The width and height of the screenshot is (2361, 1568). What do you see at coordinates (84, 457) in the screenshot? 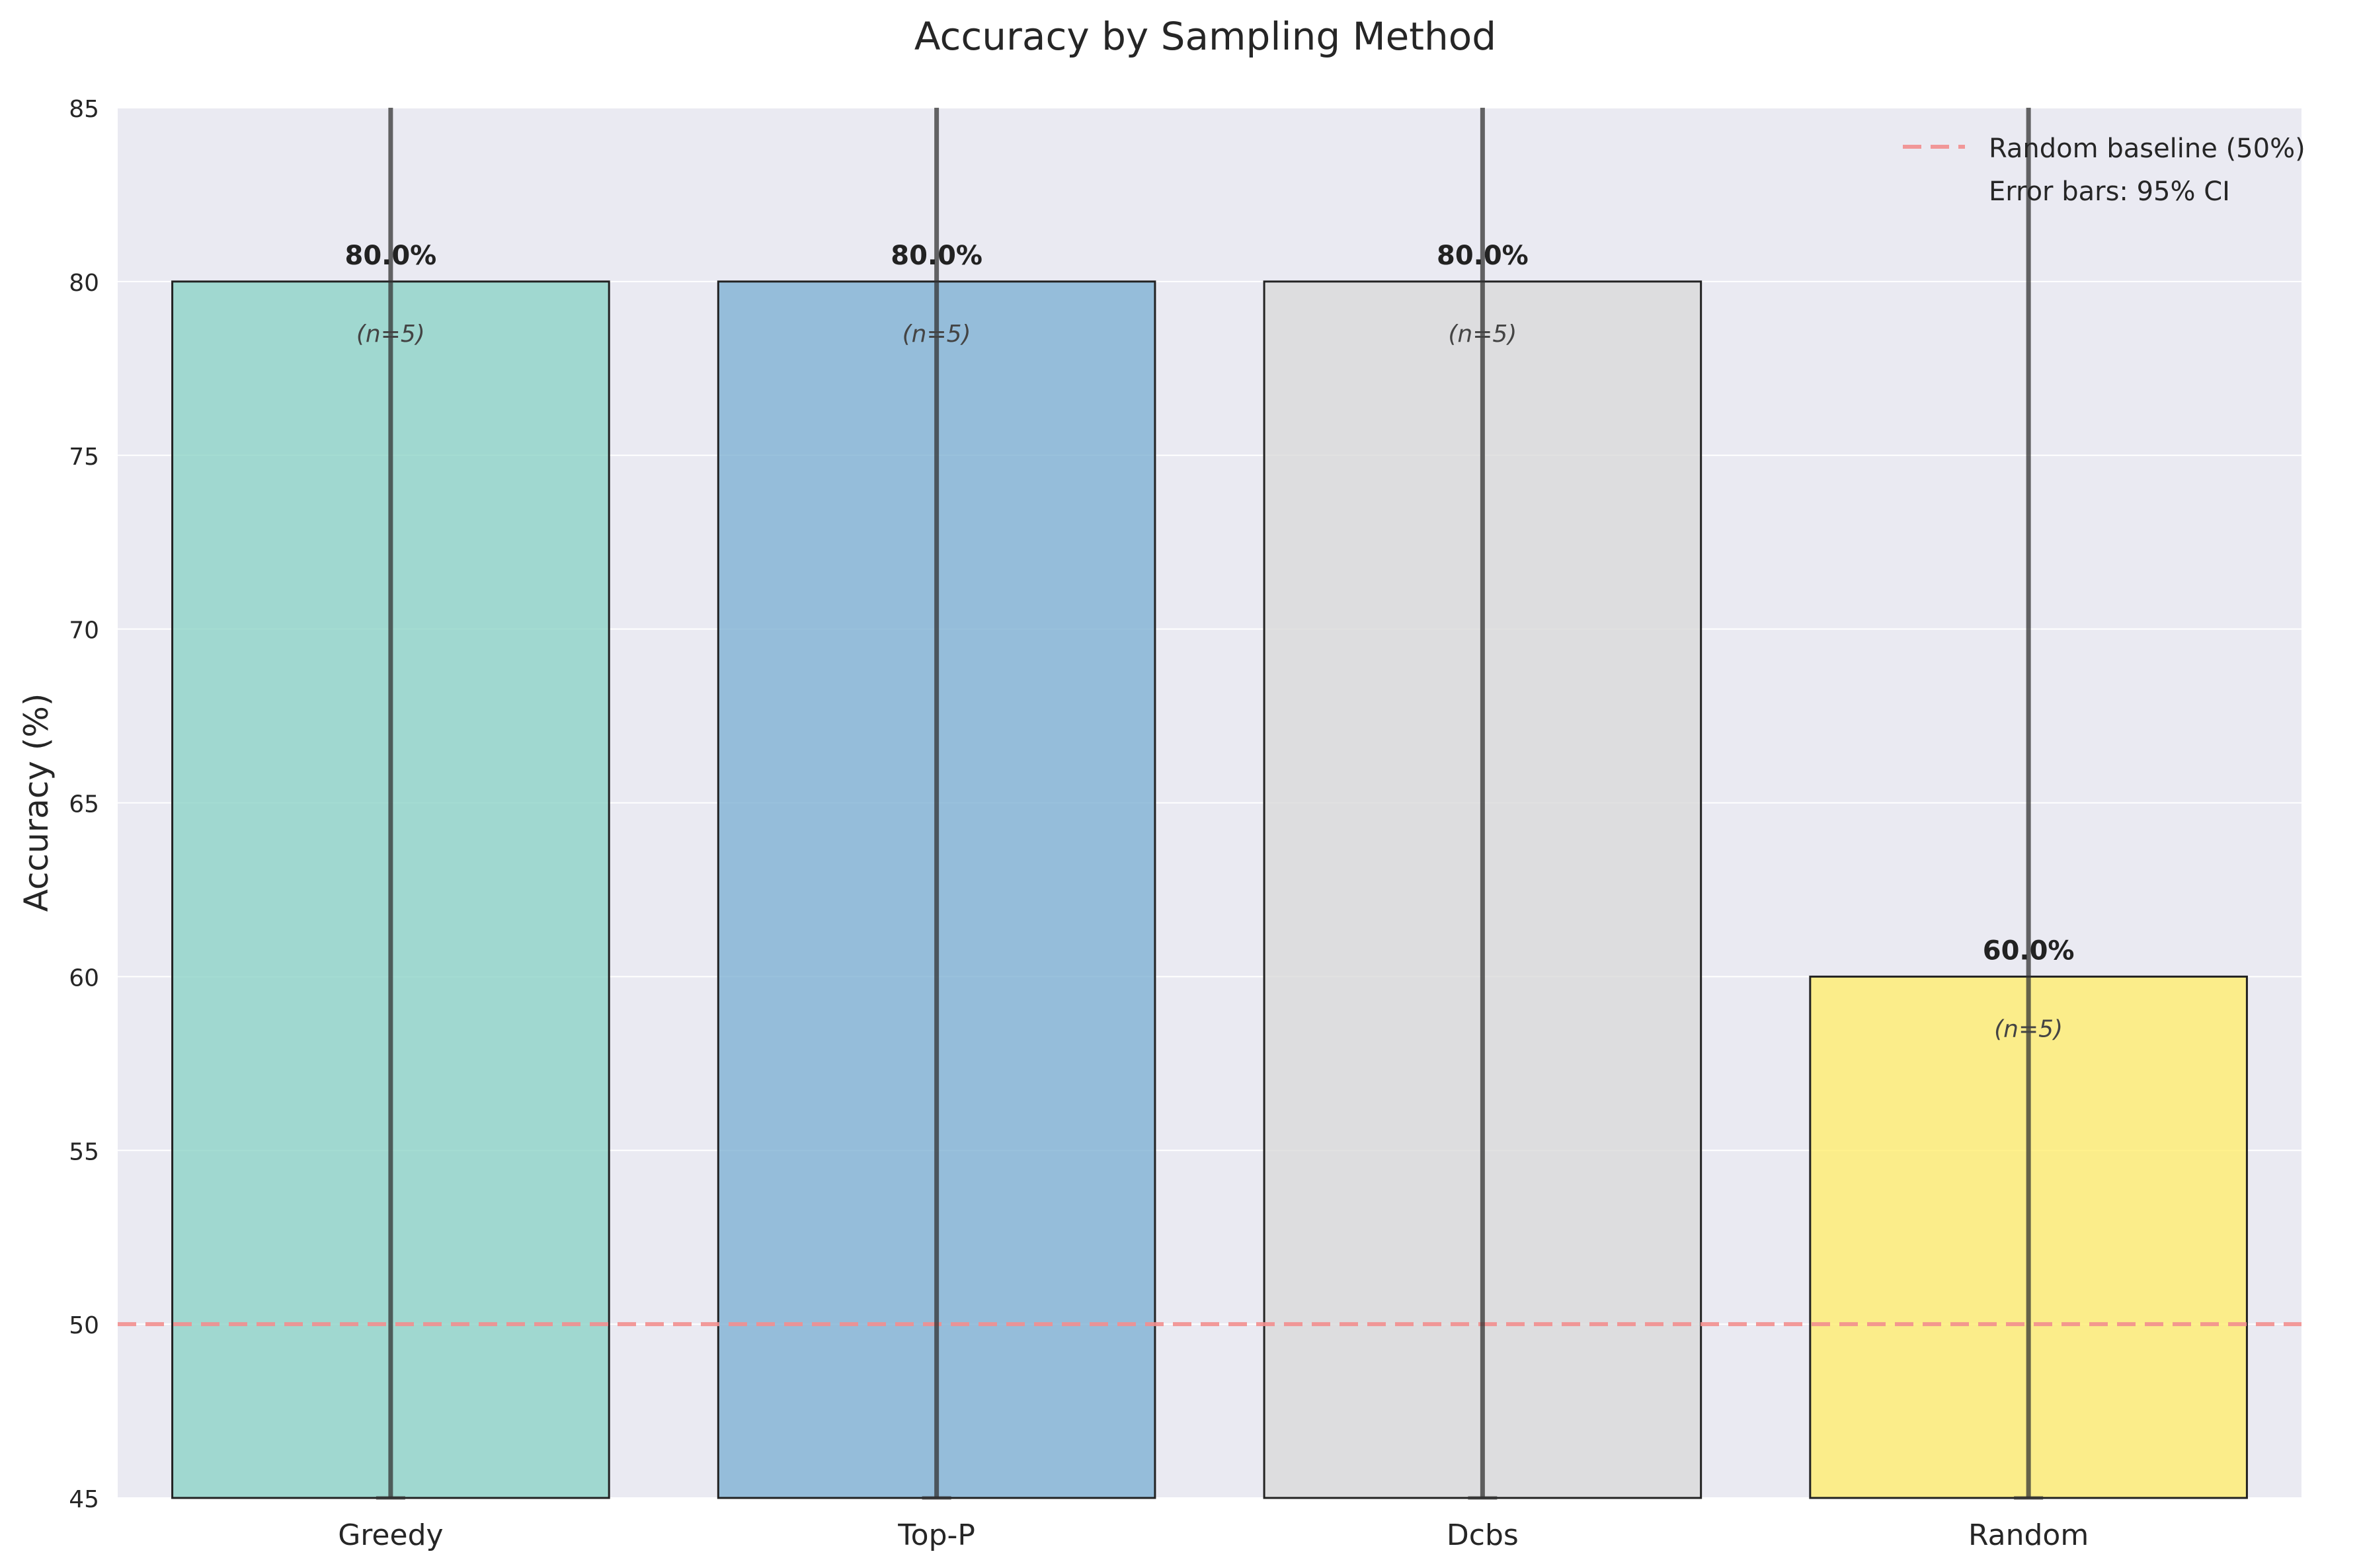
I see `y-tick-label: 75` at bounding box center [84, 457].